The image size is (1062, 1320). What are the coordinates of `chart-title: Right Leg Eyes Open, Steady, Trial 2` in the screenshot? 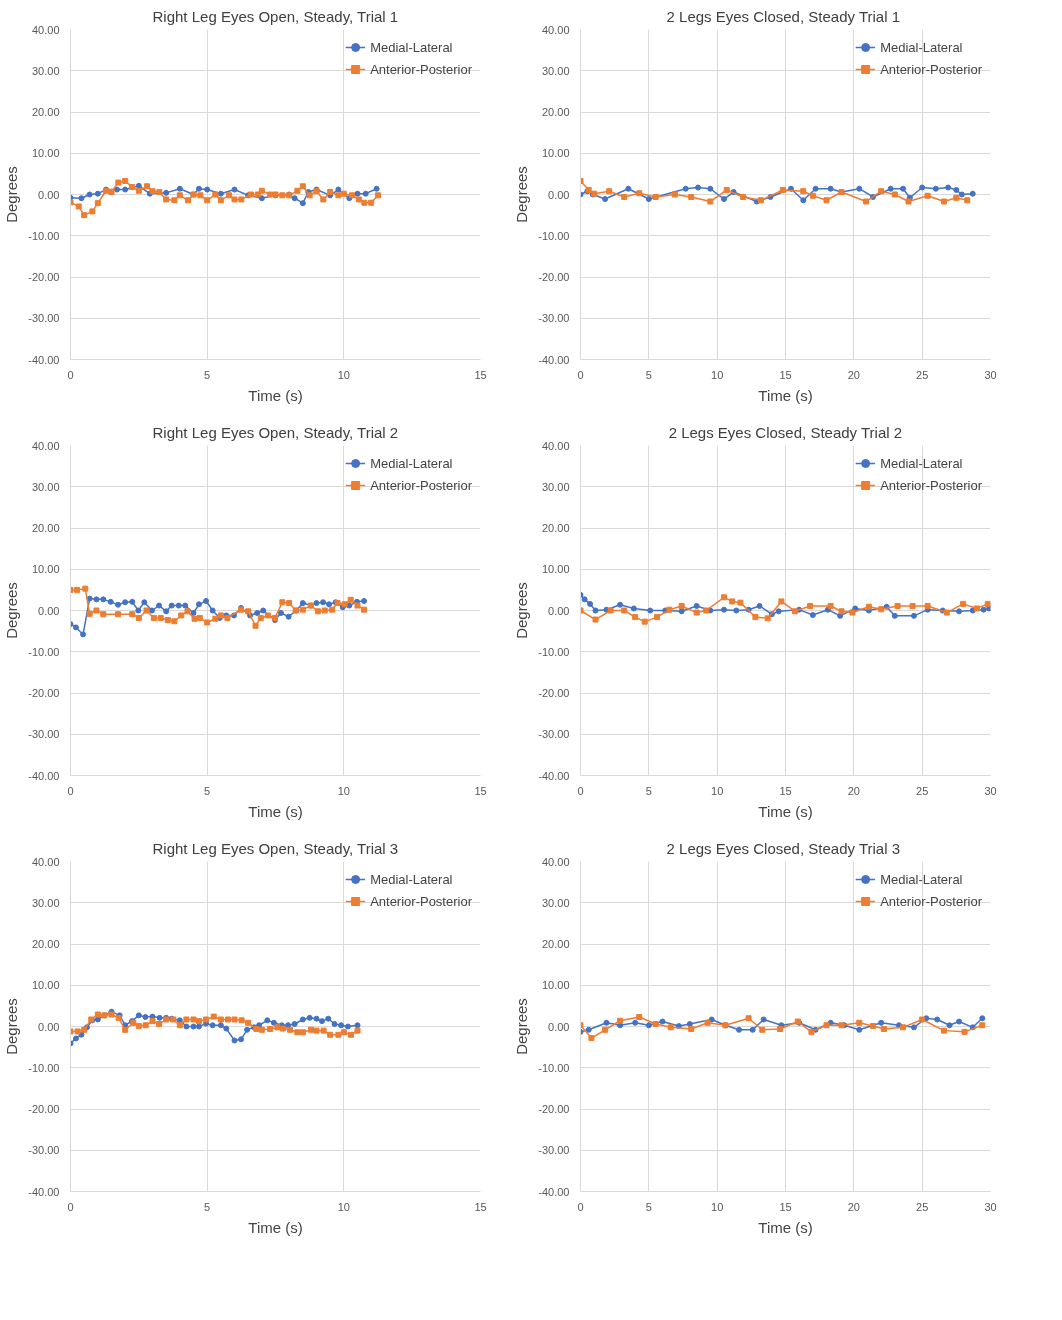 It's located at (275, 432).